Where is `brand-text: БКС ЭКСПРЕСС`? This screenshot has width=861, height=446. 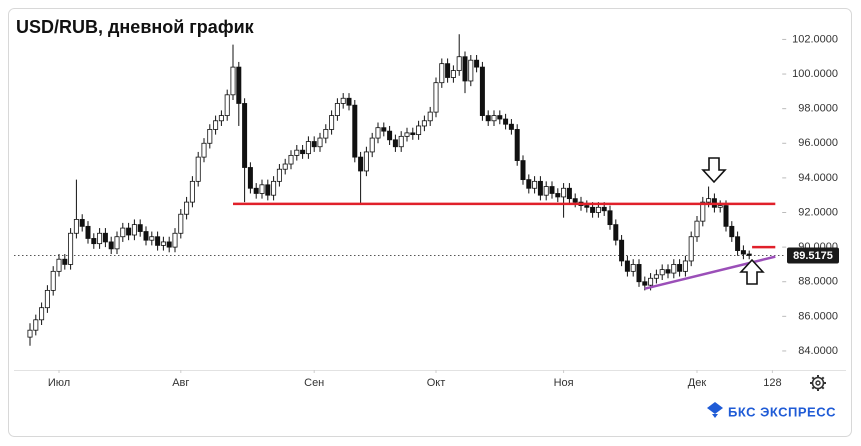
brand-text: БКС ЭКСПРЕСС is located at coordinates (782, 411).